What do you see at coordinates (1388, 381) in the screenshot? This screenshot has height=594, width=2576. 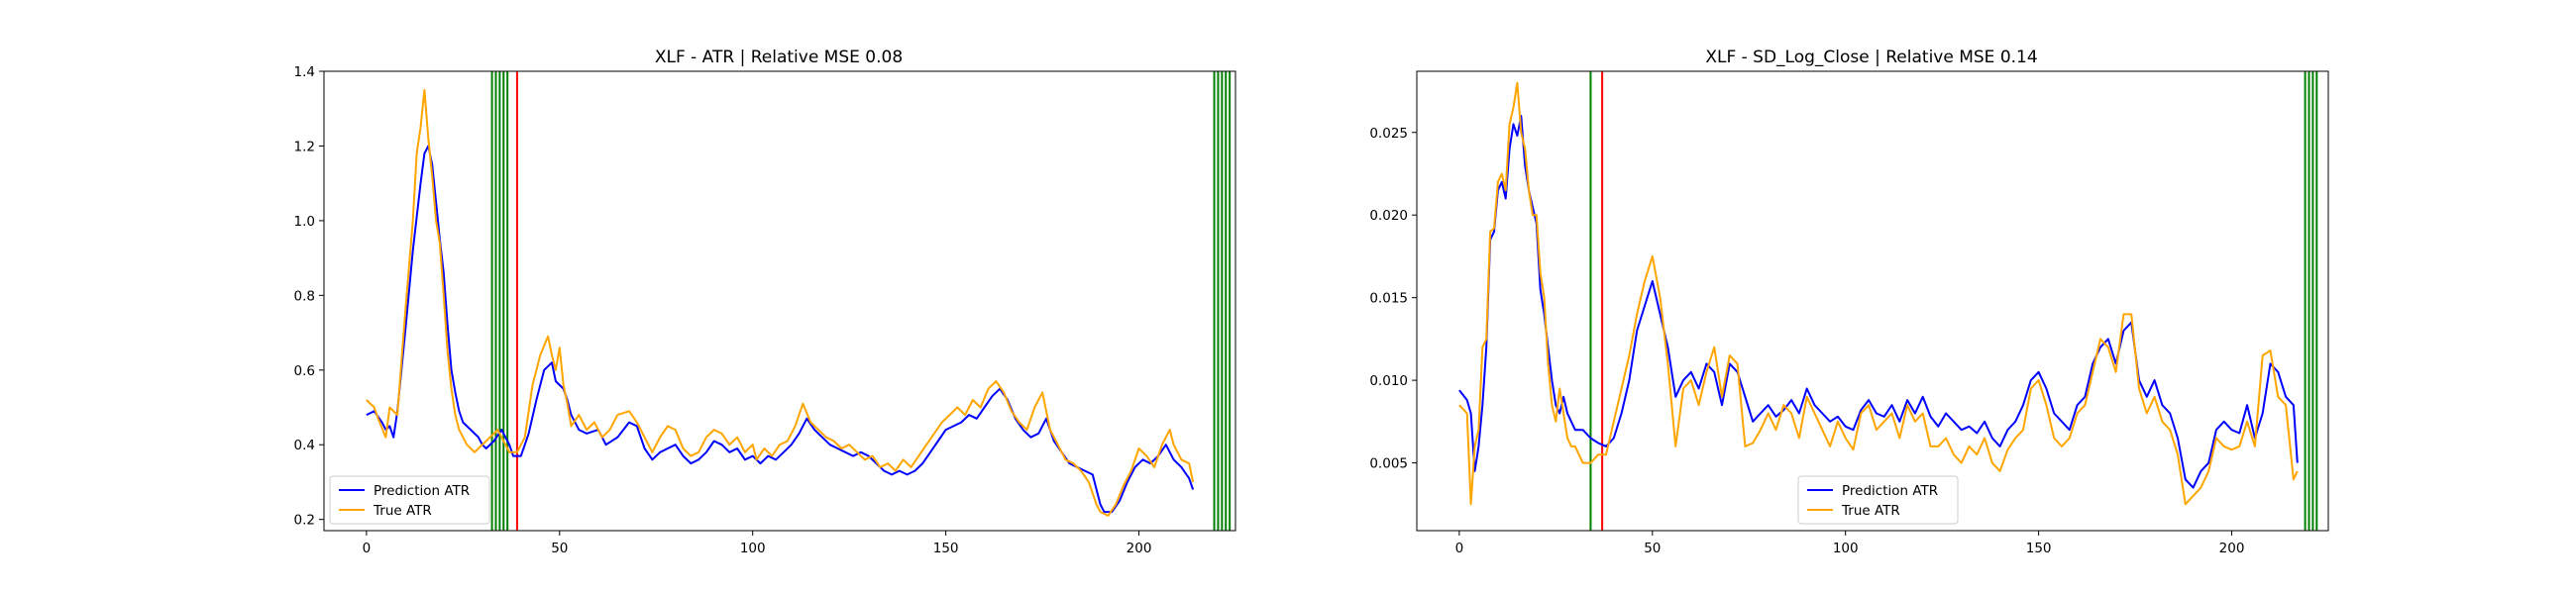 I see `y-tick-label: 0.010` at bounding box center [1388, 381].